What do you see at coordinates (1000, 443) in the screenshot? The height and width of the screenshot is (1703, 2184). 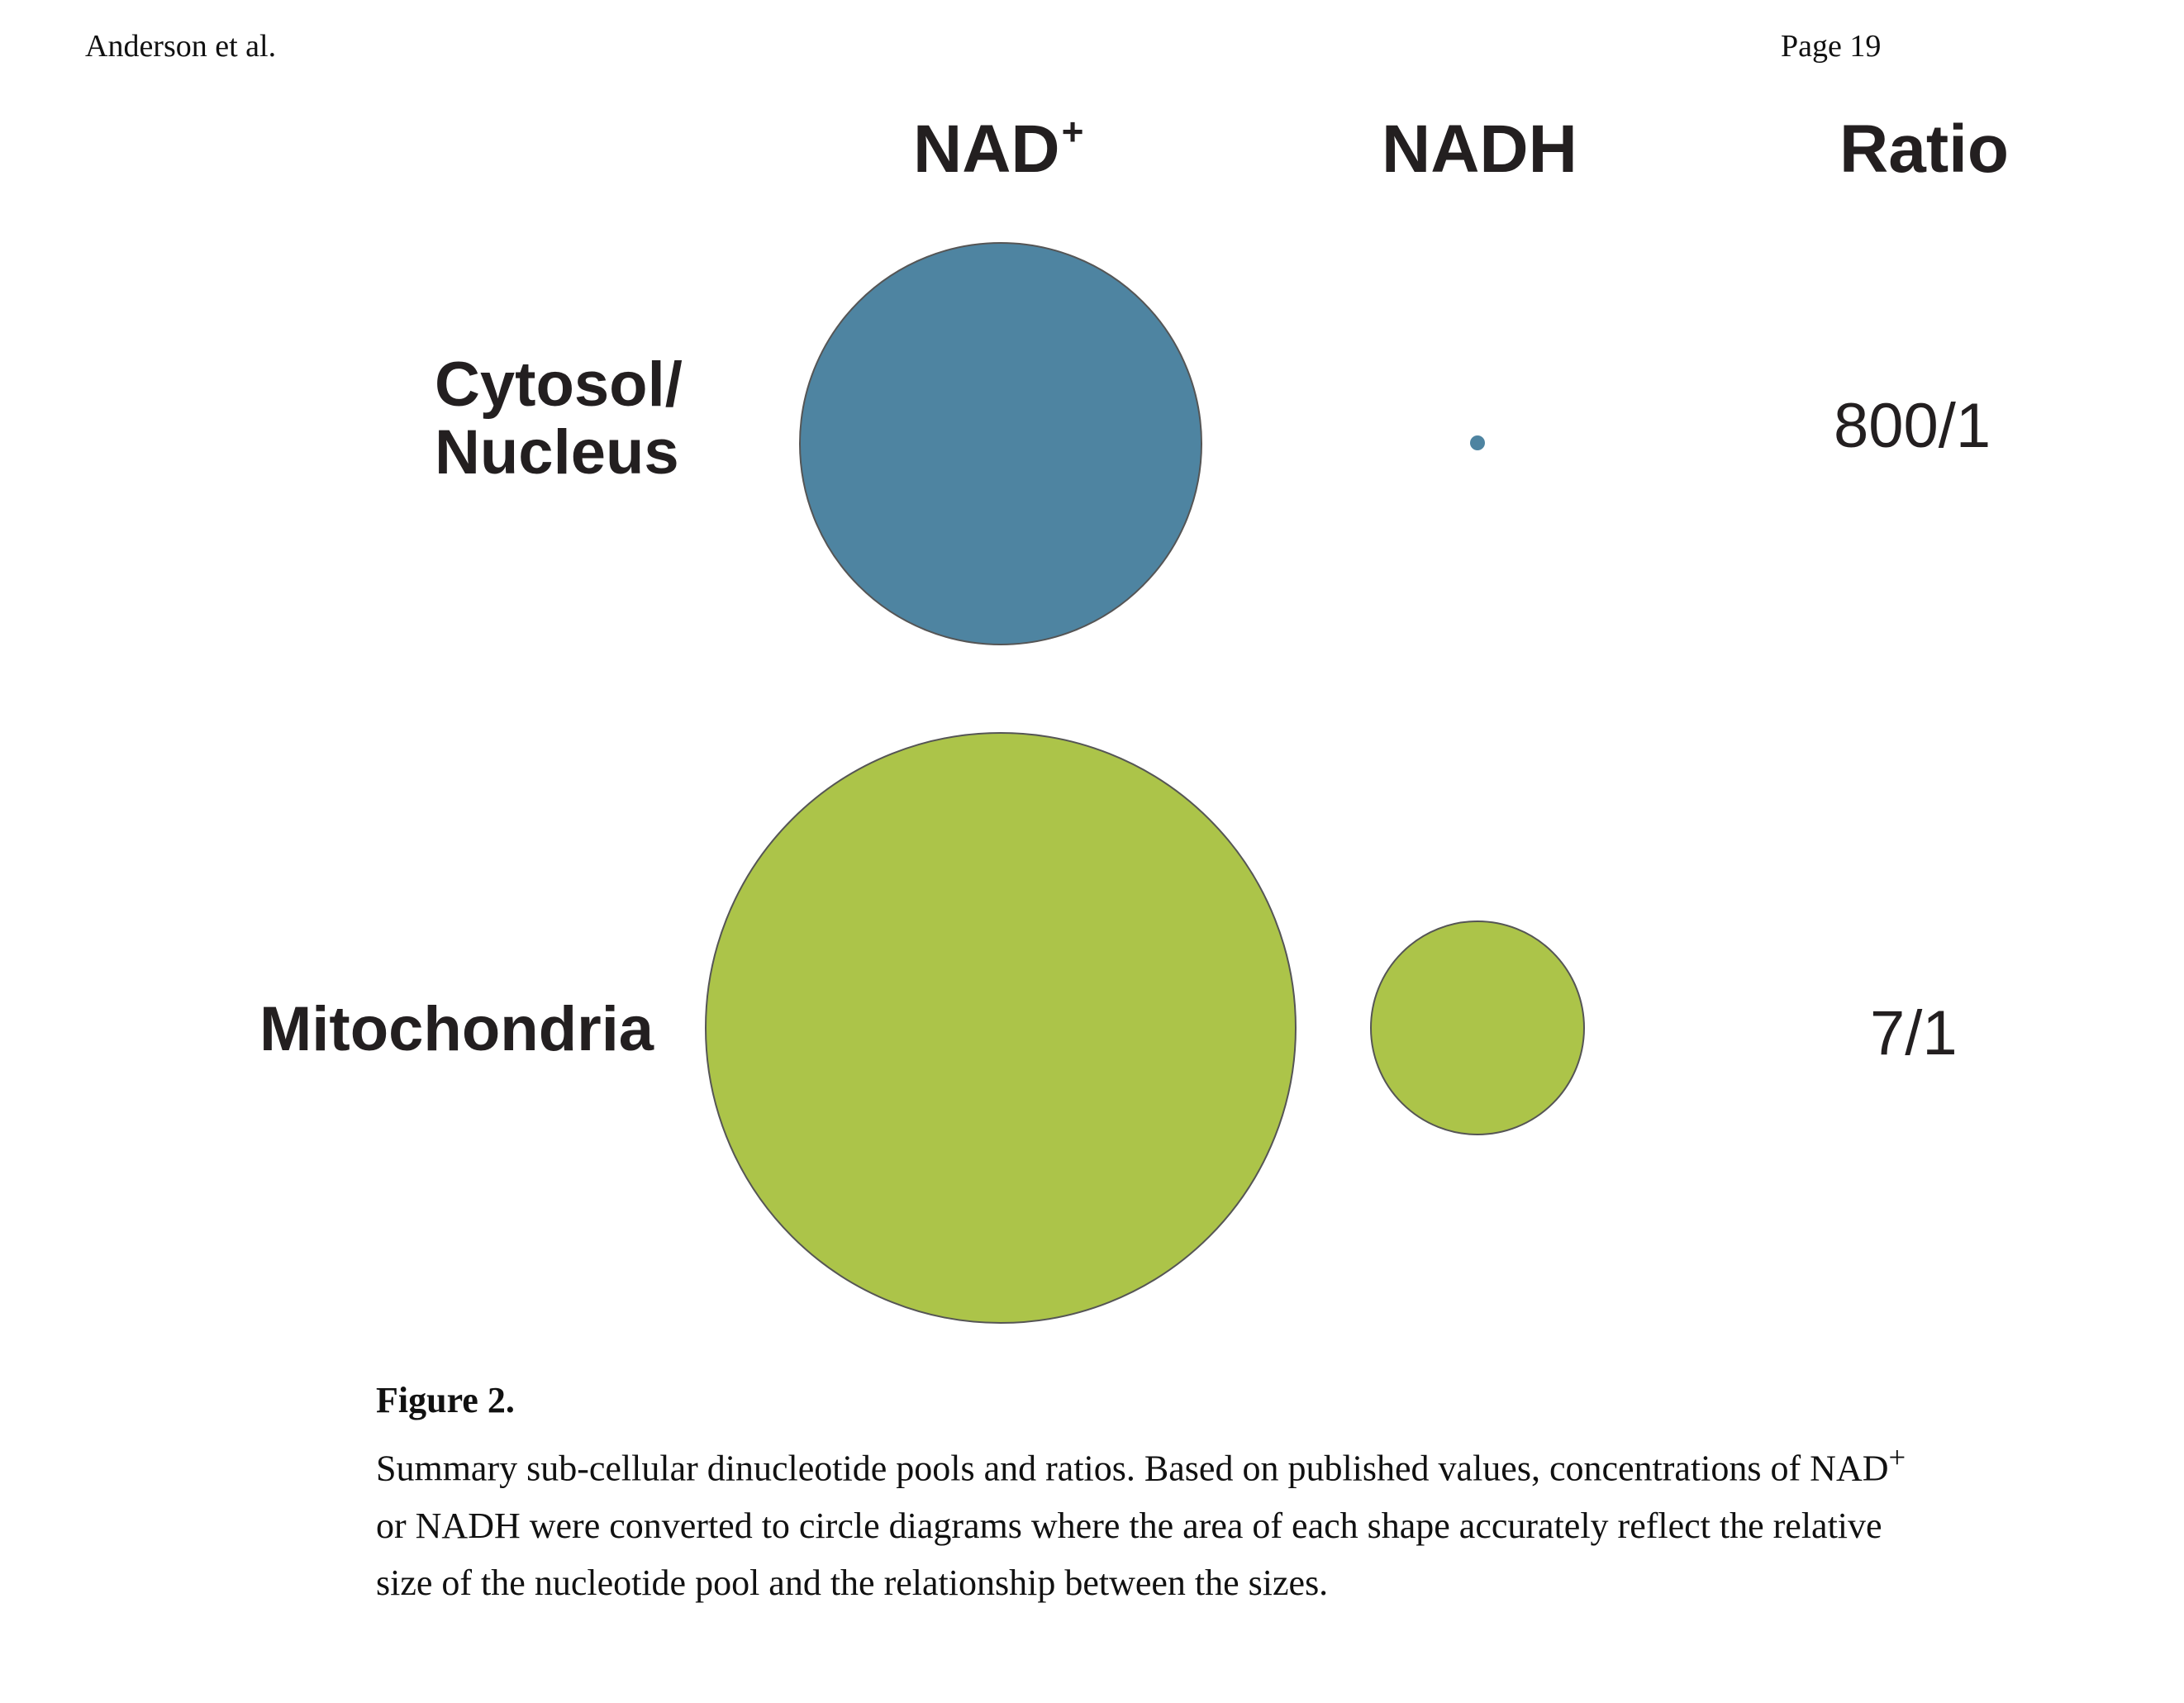 I see `cytosol-nad-circle` at bounding box center [1000, 443].